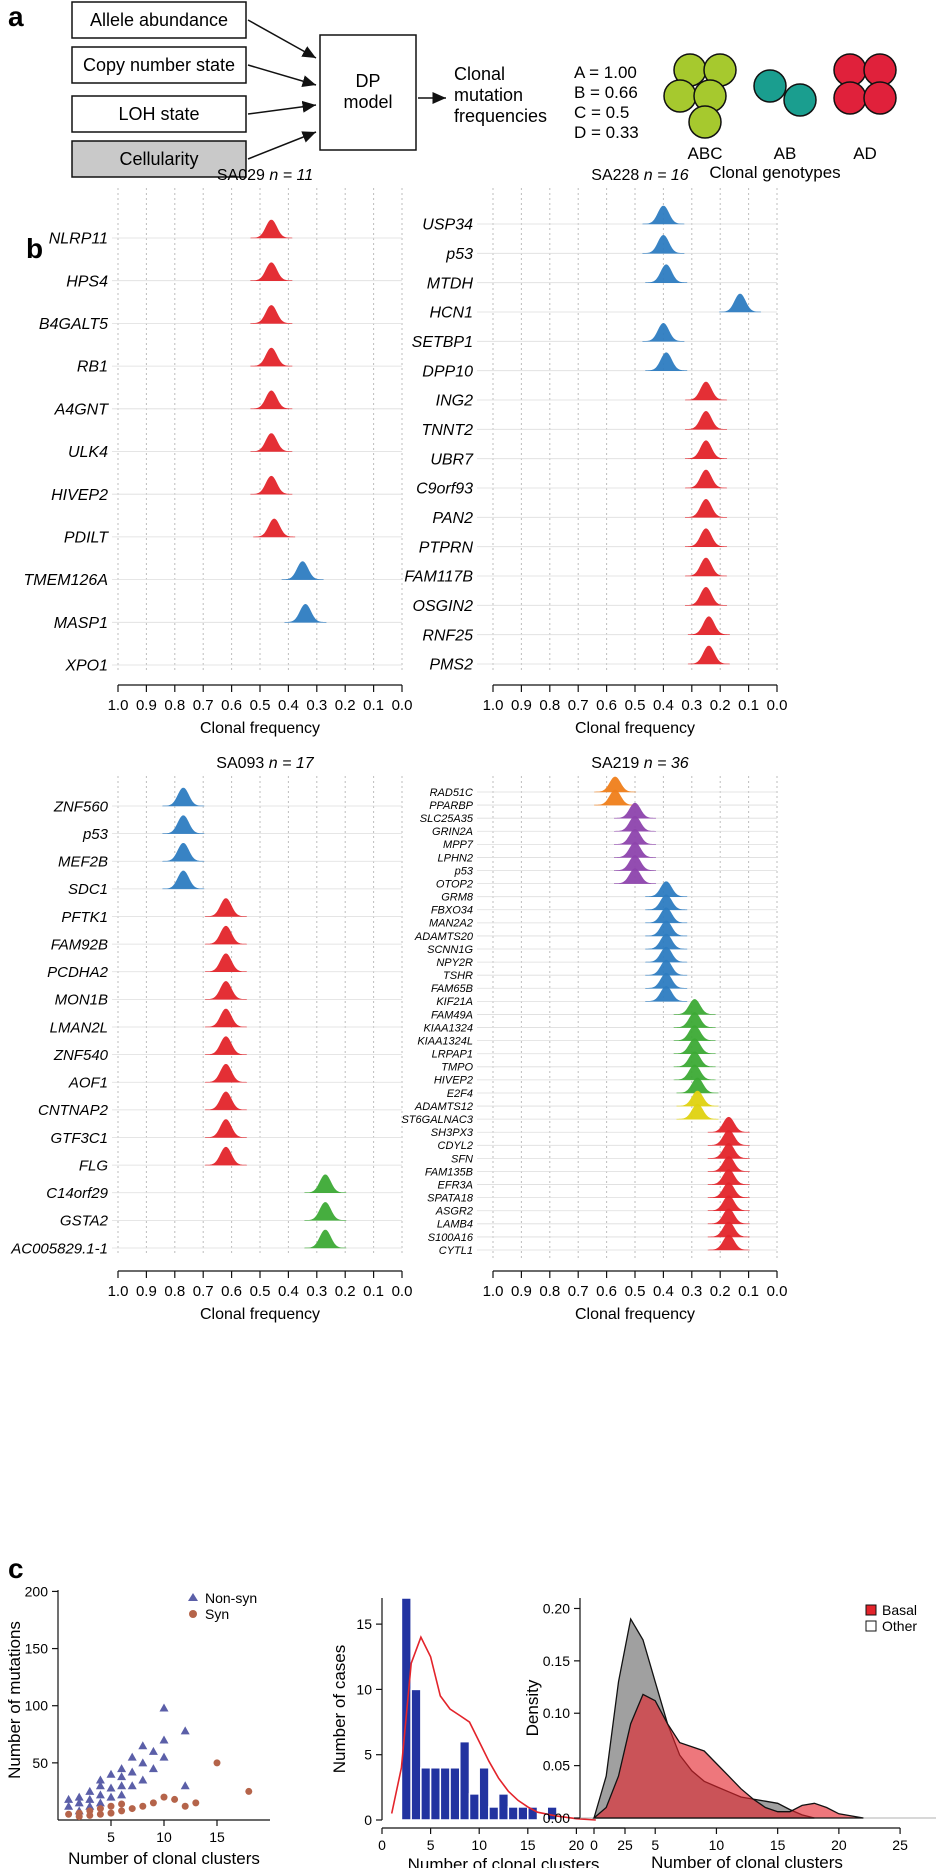 Image resolution: width=946 pixels, height=1868 pixels. I want to click on gene-label: OTOP2, so click(454, 884).